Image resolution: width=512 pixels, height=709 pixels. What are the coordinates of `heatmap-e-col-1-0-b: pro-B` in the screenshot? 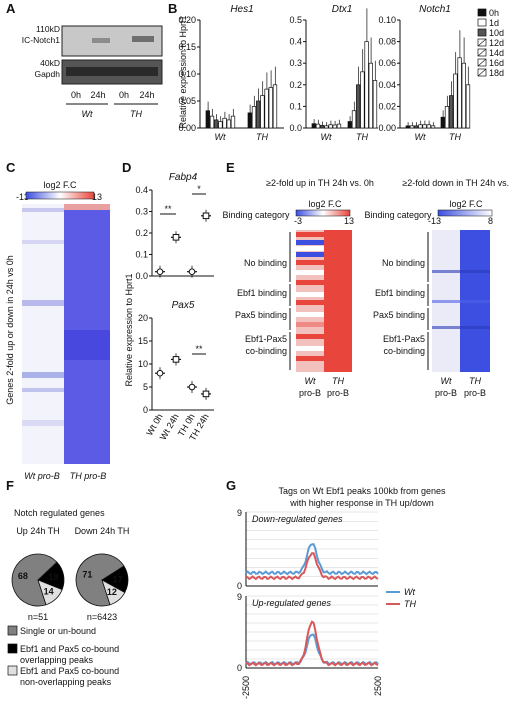 It's located at (446, 393).